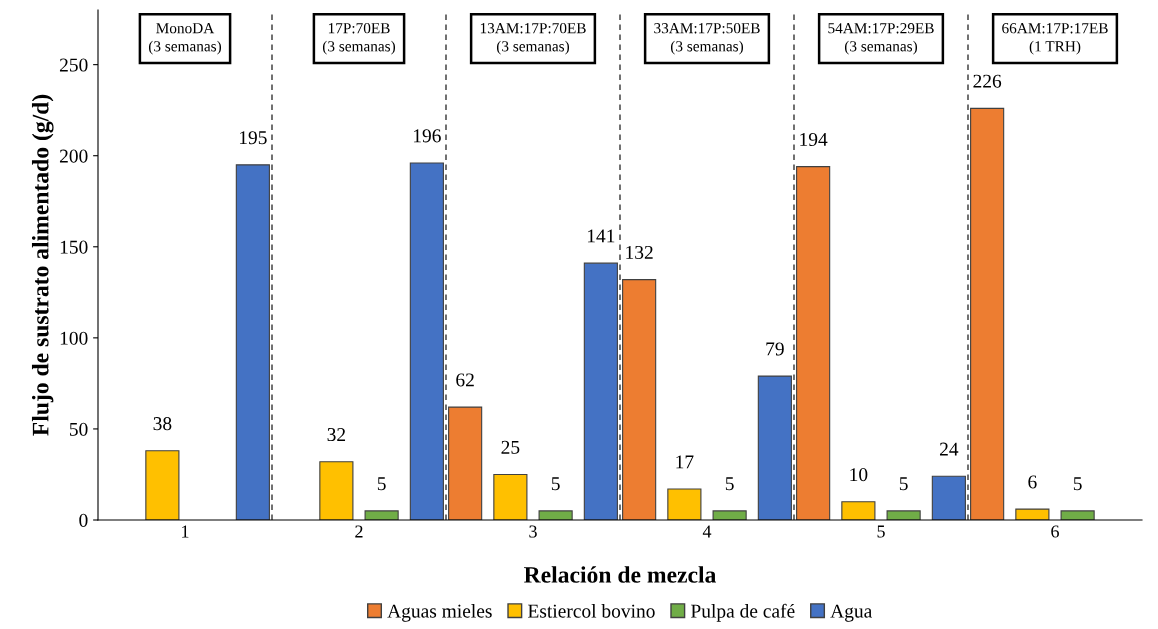 This screenshot has height=629, width=1158. What do you see at coordinates (73, 65) in the screenshot?
I see `y-tick-label: 250` at bounding box center [73, 65].